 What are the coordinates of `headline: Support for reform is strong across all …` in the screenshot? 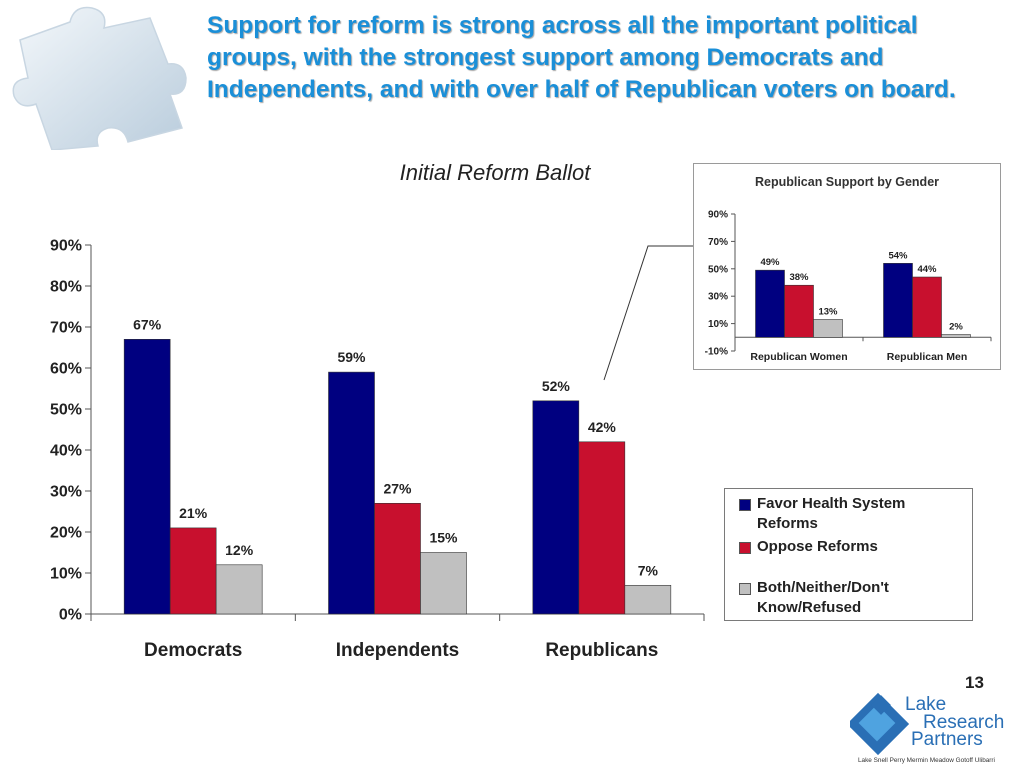 It's located at (581, 57).